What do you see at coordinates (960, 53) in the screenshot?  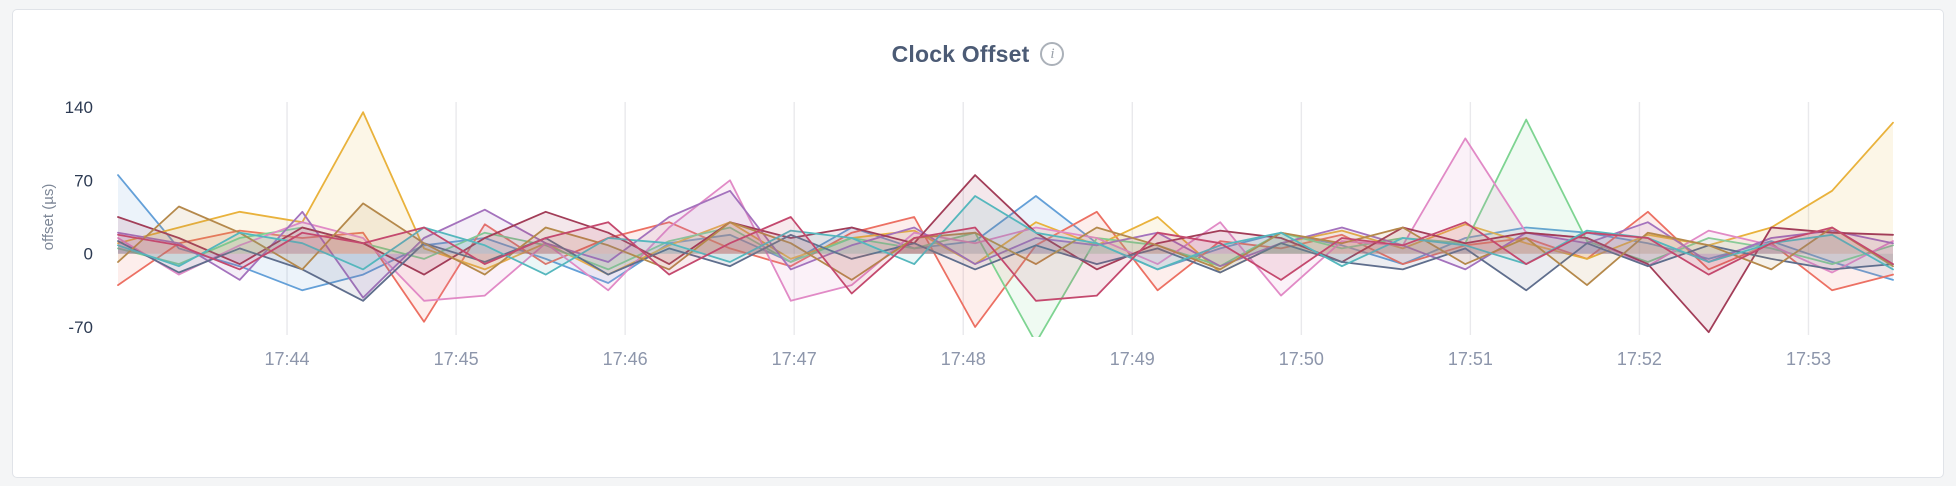 I see `chart-title: Clock Offset` at bounding box center [960, 53].